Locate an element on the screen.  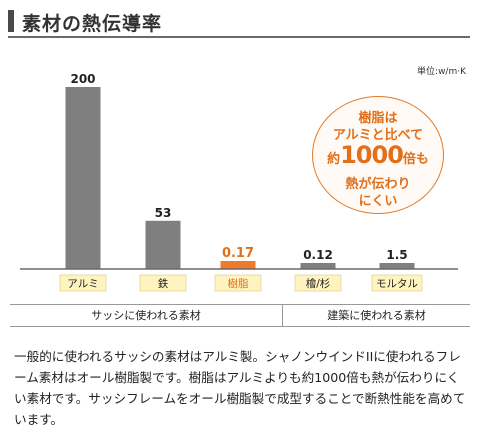
callout-line-3: 約1000倍も is located at coordinates (378, 155).